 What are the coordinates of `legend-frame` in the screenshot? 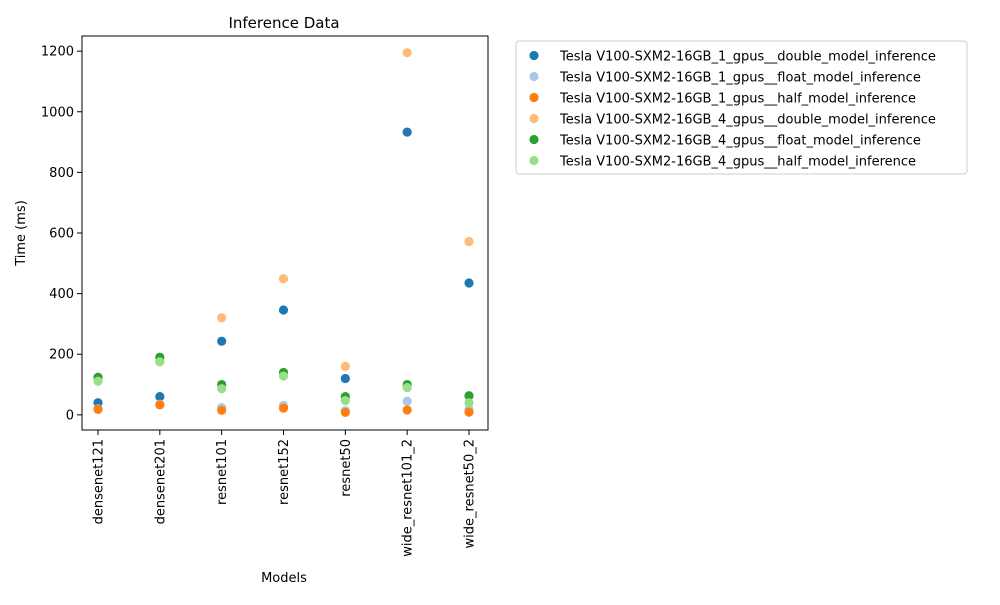 It's located at (741, 107).